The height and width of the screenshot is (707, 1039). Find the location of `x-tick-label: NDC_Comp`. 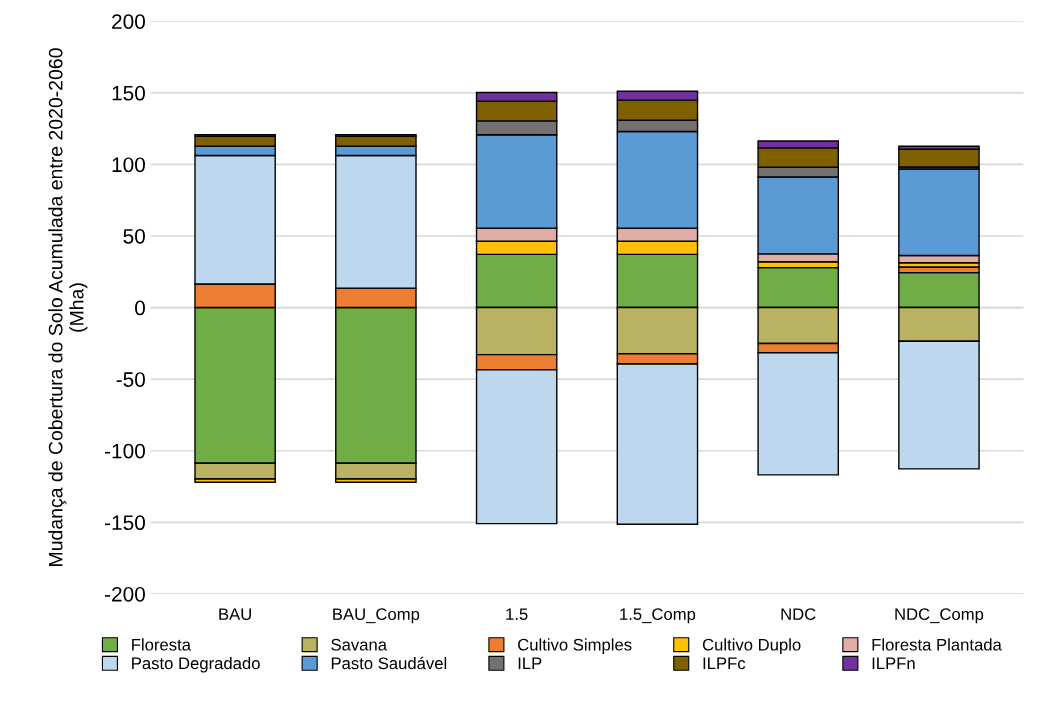

x-tick-label: NDC_Comp is located at coordinates (939, 616).